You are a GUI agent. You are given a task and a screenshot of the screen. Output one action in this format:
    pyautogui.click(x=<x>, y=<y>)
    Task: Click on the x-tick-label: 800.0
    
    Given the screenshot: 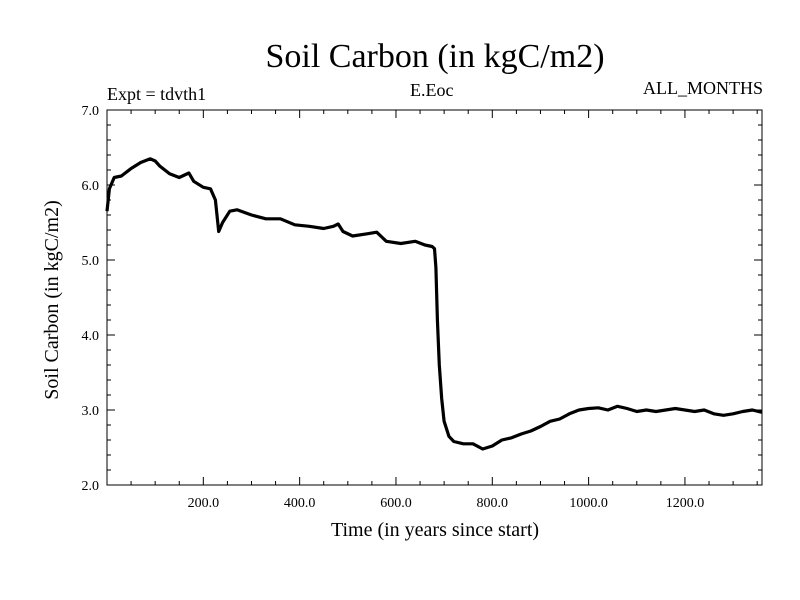 What is the action you would take?
    pyautogui.click(x=493, y=503)
    